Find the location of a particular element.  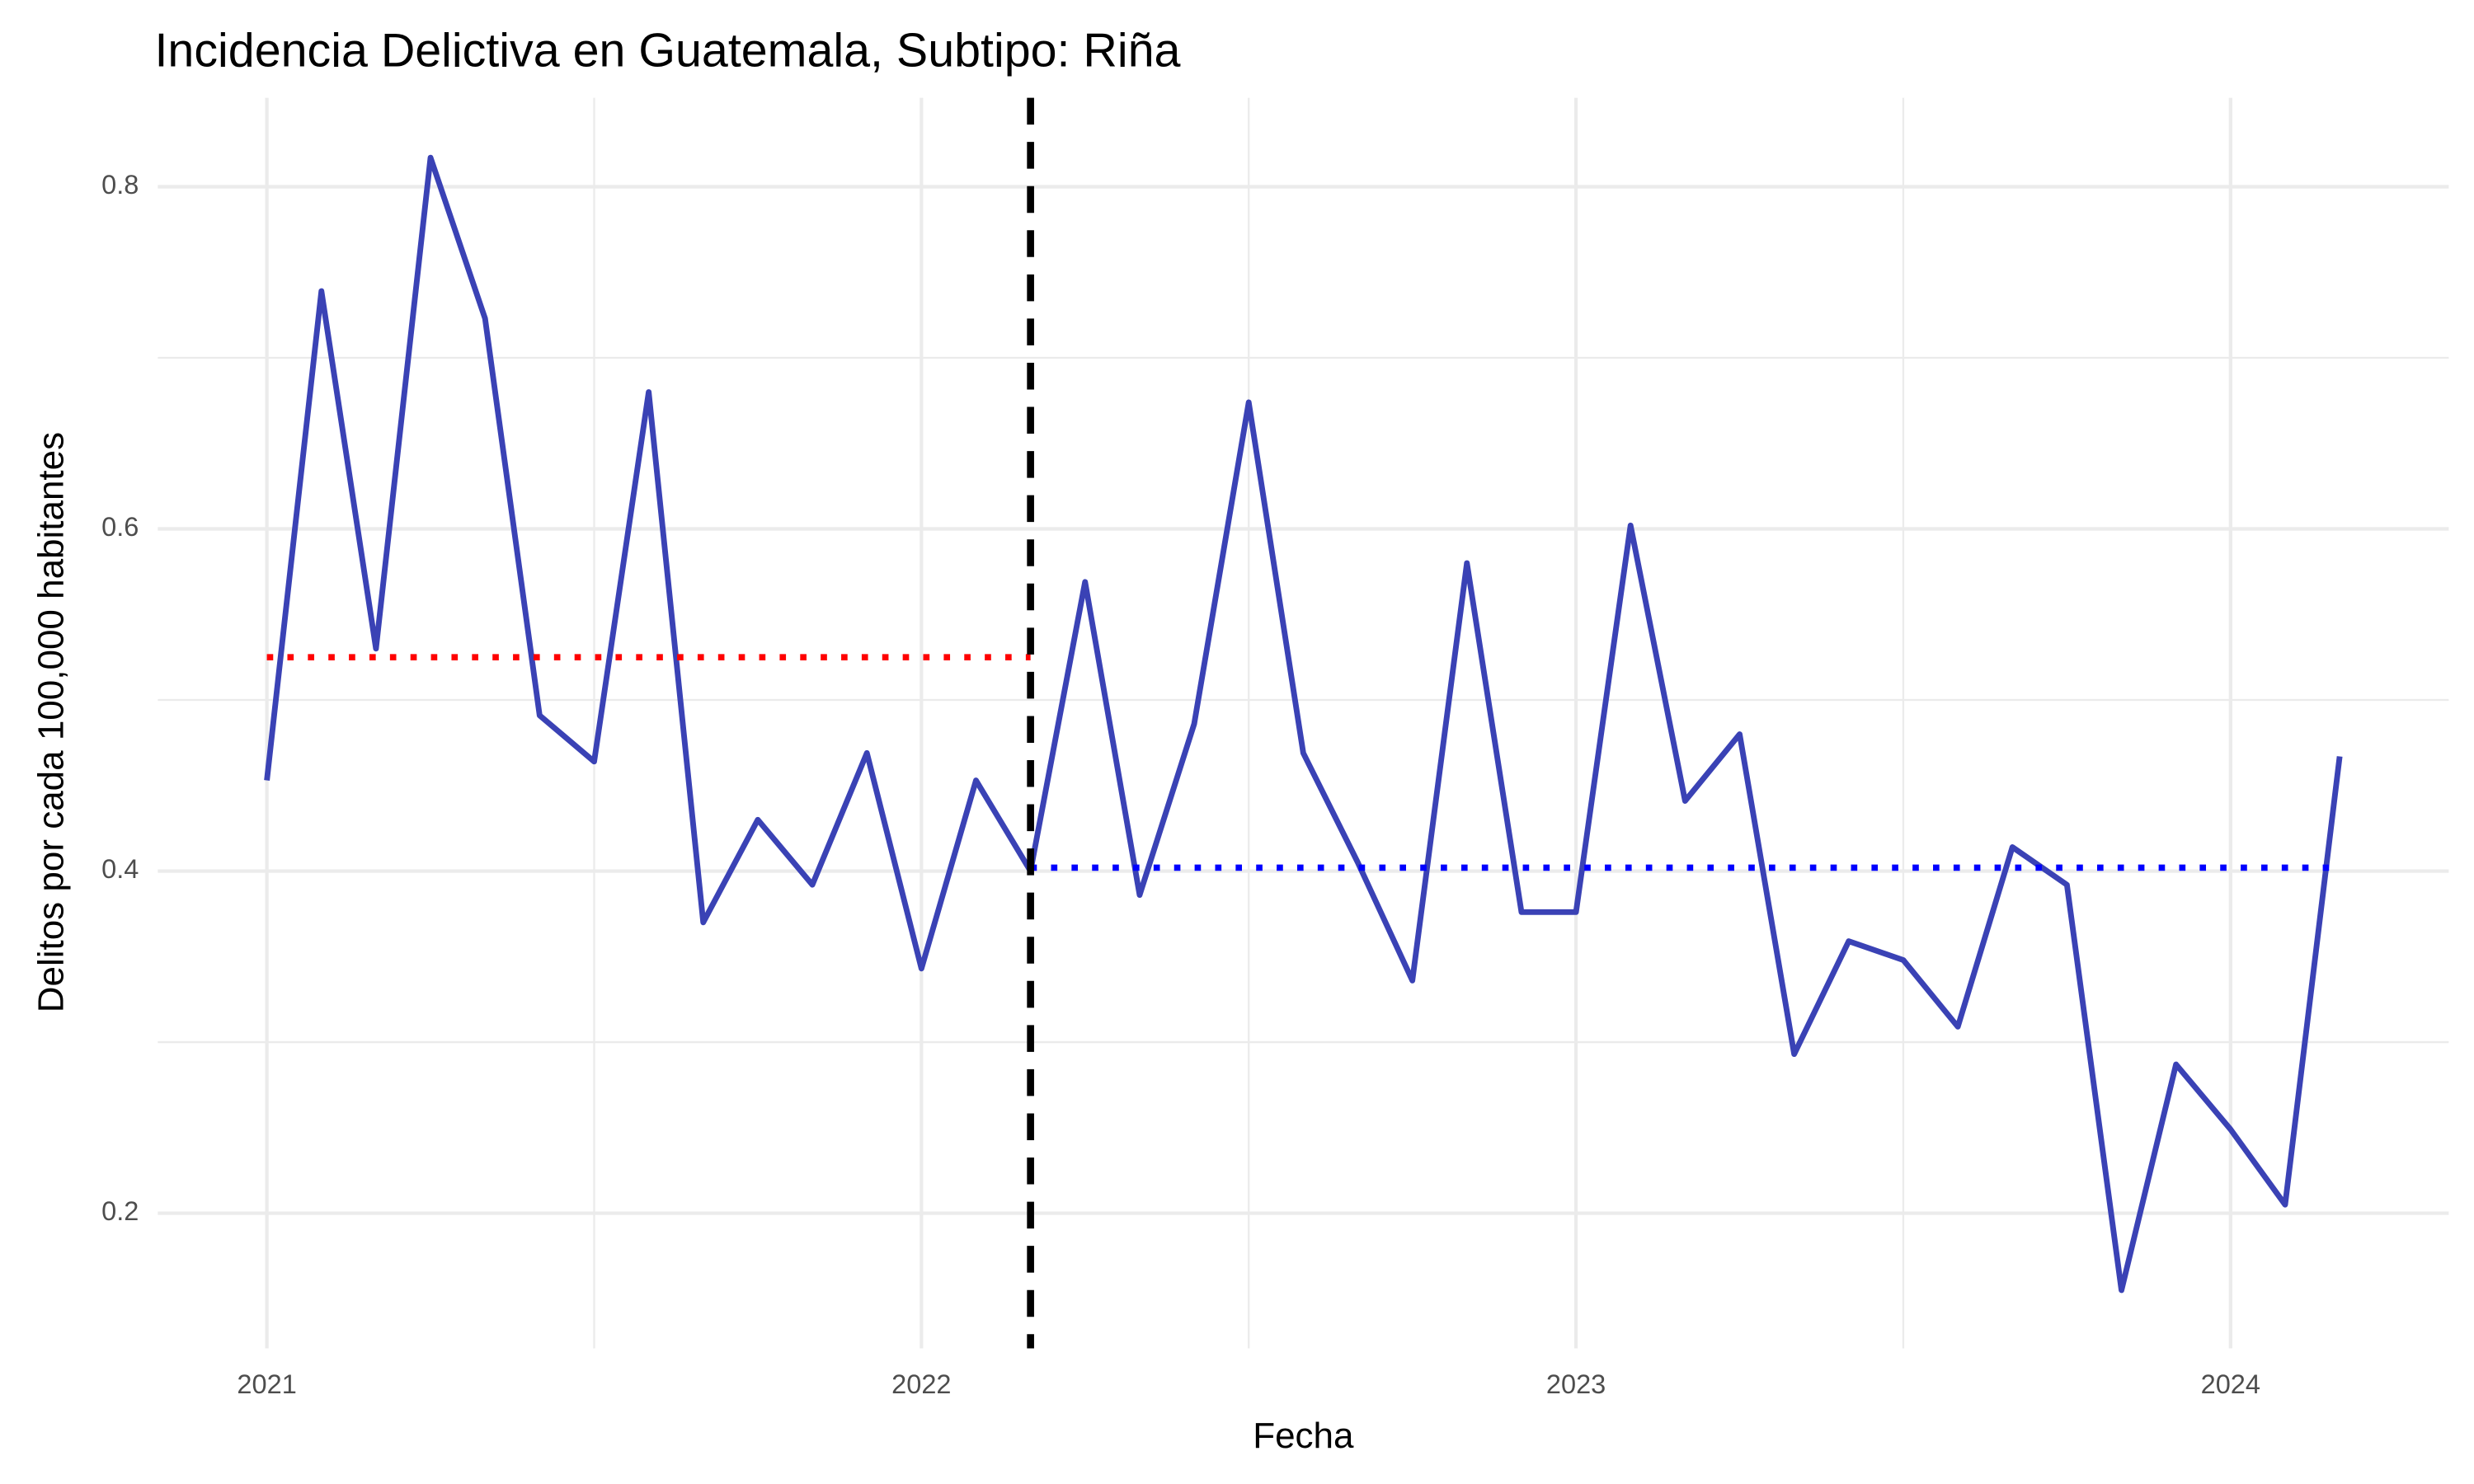

y-tick-label: 0.8 is located at coordinates (120, 185).